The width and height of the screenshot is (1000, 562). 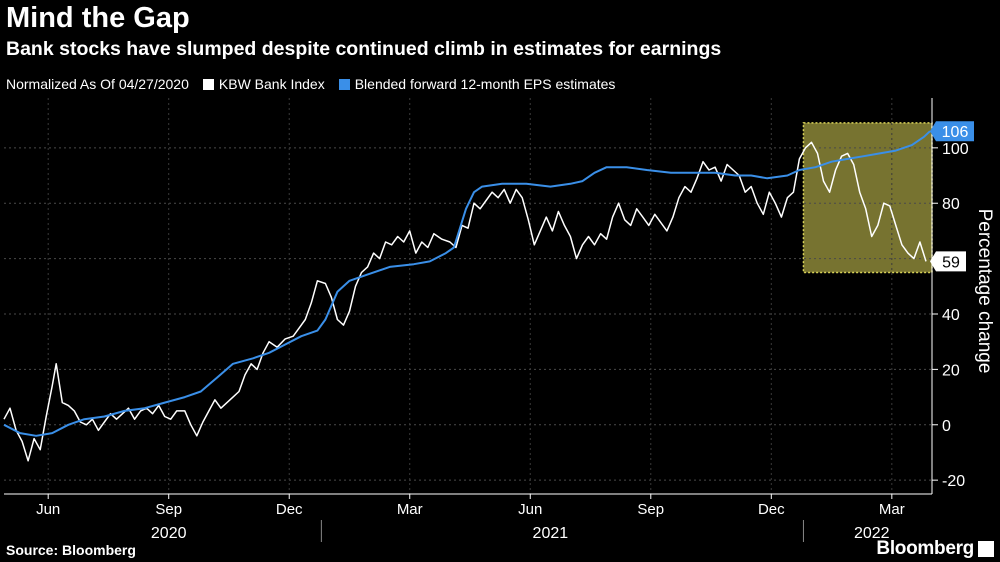 What do you see at coordinates (169, 533) in the screenshot?
I see `year-label: 2020` at bounding box center [169, 533].